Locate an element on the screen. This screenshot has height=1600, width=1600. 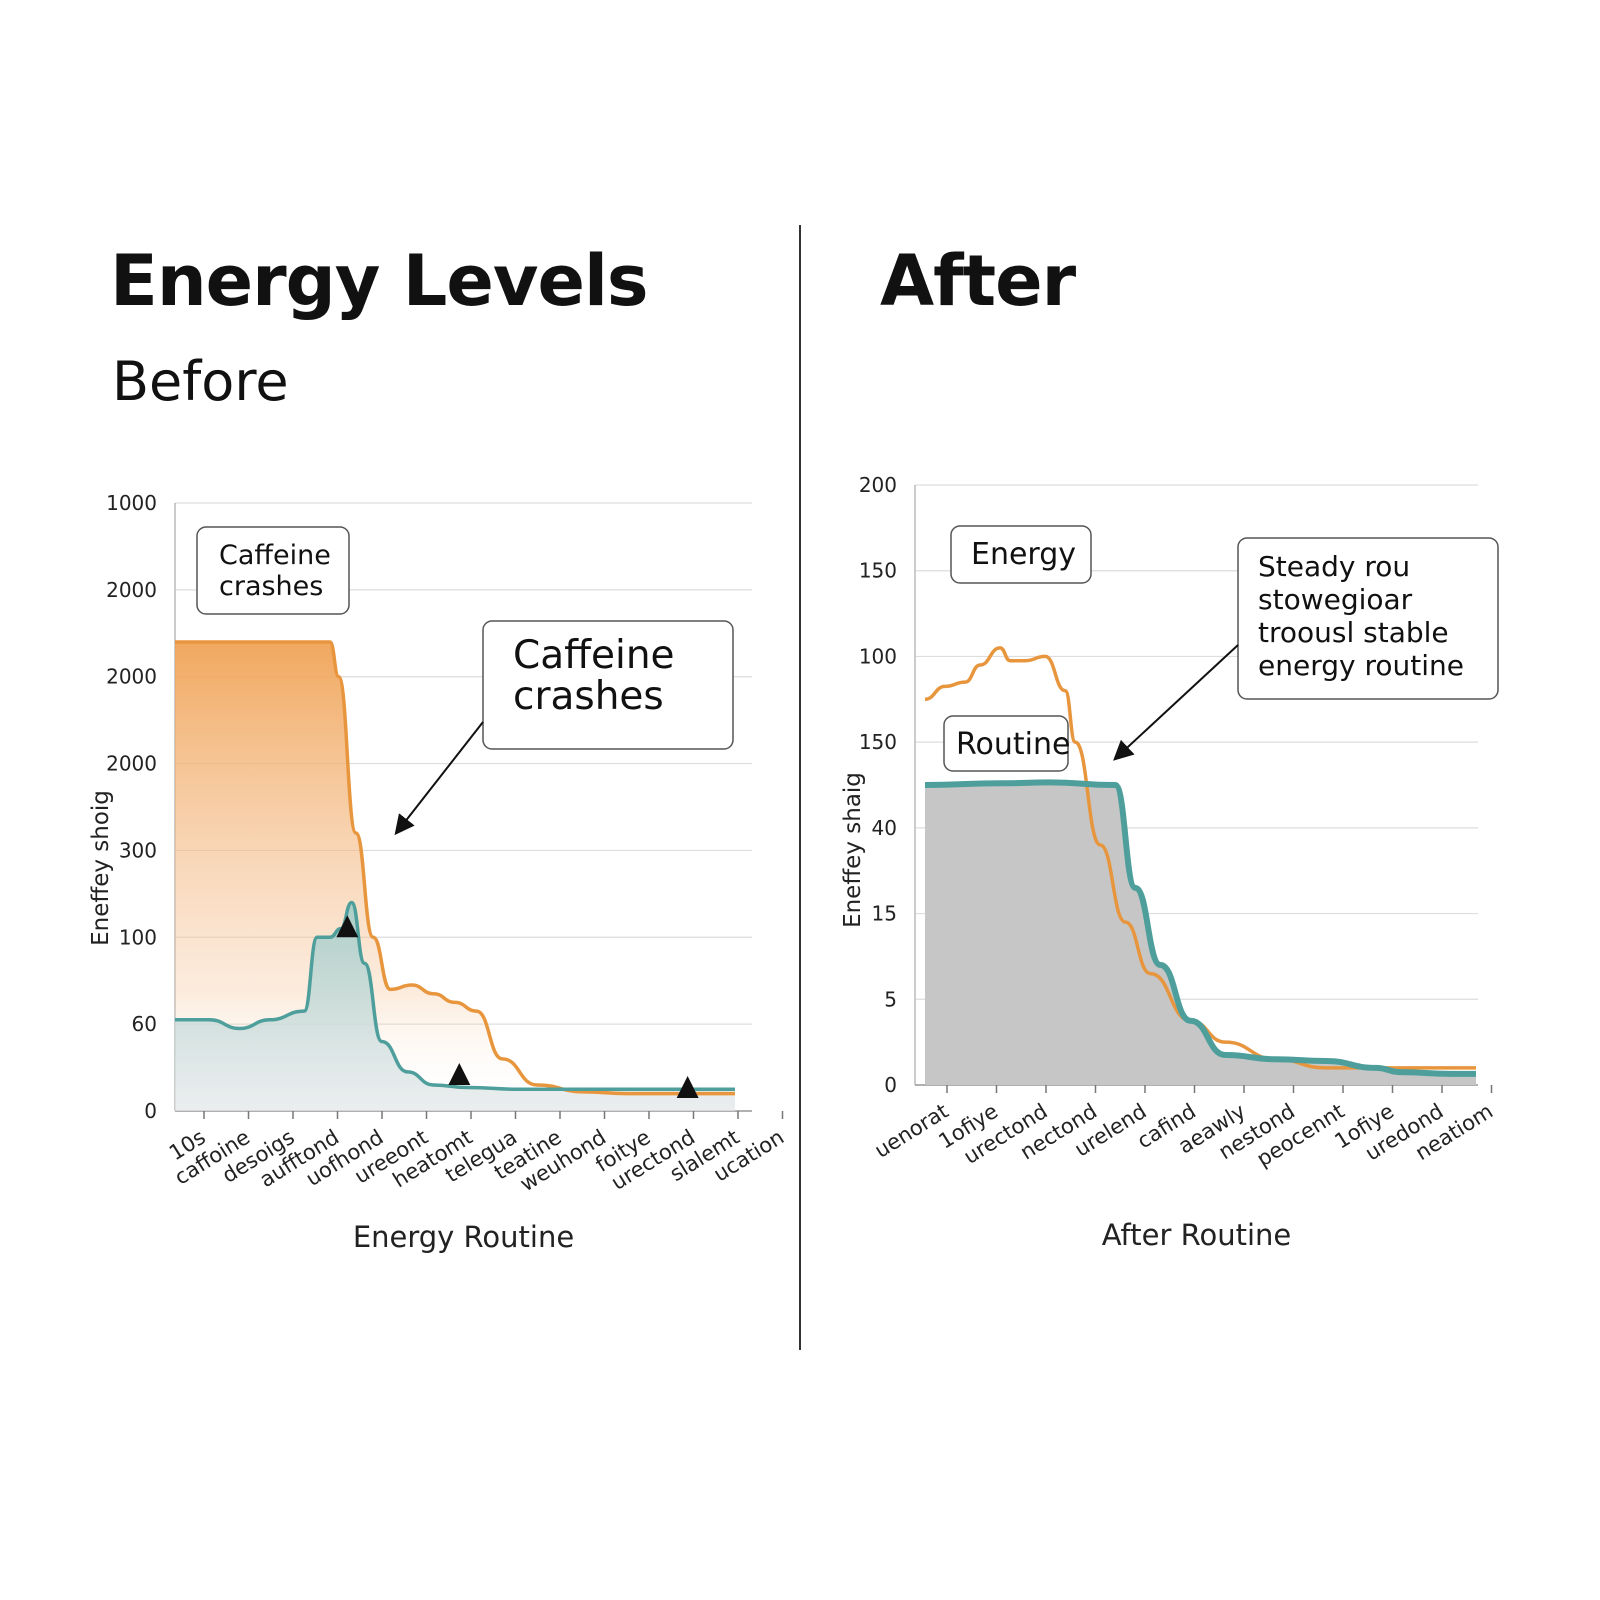
y-tick-label: 1000 is located at coordinates (131, 503).